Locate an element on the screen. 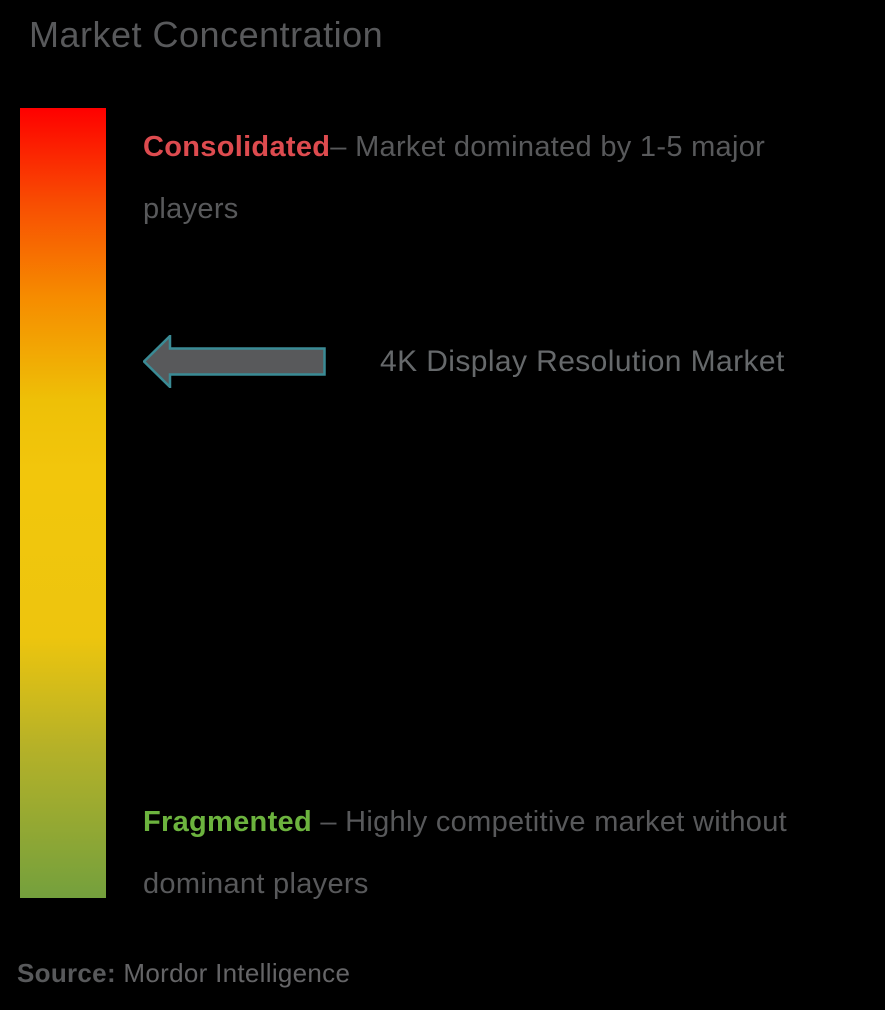  source-text: Mordor Intelligence is located at coordinates (233, 973).